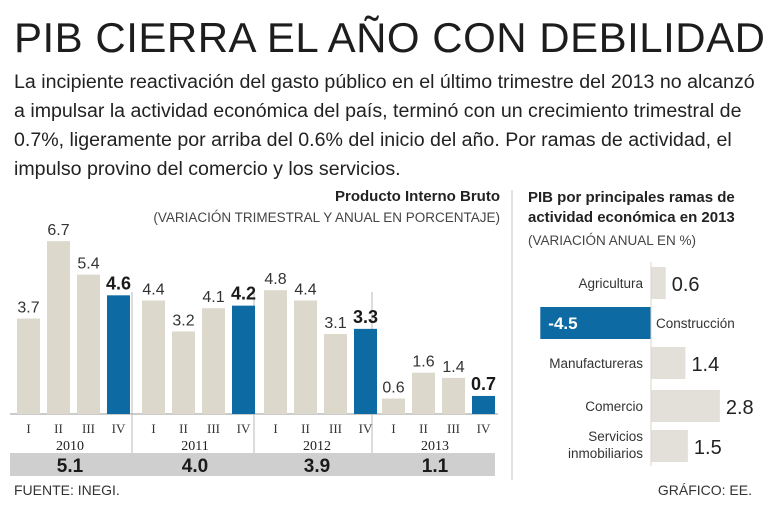 Image resolution: width=768 pixels, height=509 pixels. Describe the element at coordinates (213, 297) in the screenshot. I see `pib-value-label-7: 4.1` at that location.